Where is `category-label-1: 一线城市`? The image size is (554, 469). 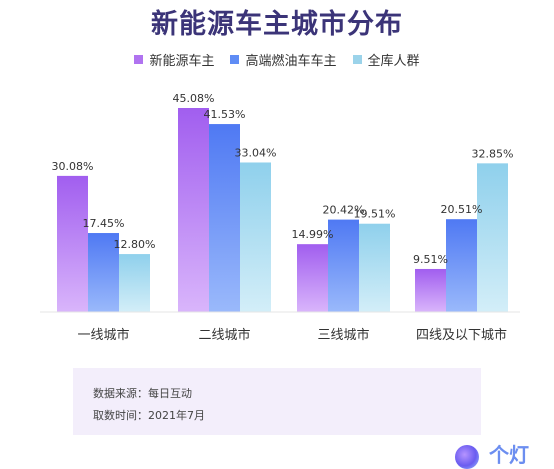
category-label-1: 一线城市 is located at coordinates (103, 335).